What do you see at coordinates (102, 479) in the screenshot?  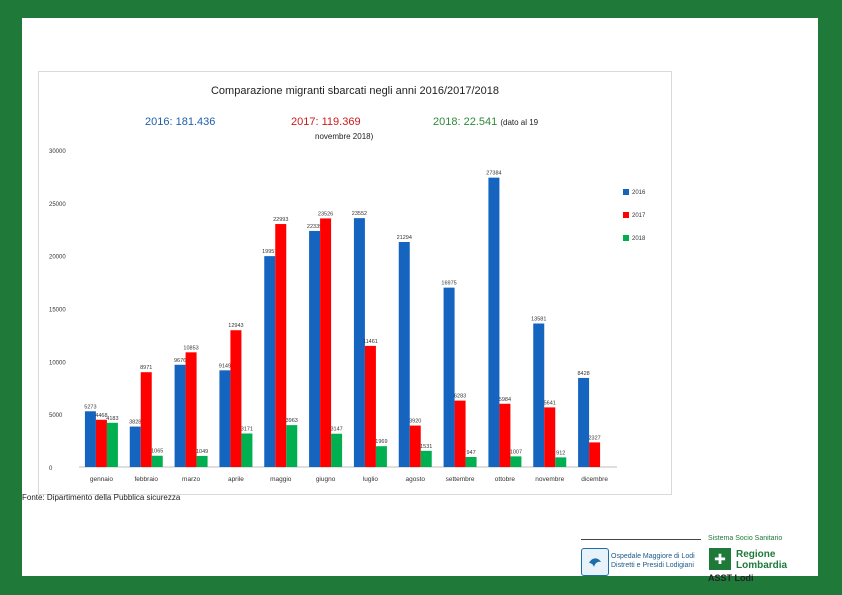 I see `x-tick-label: gennaio` at bounding box center [102, 479].